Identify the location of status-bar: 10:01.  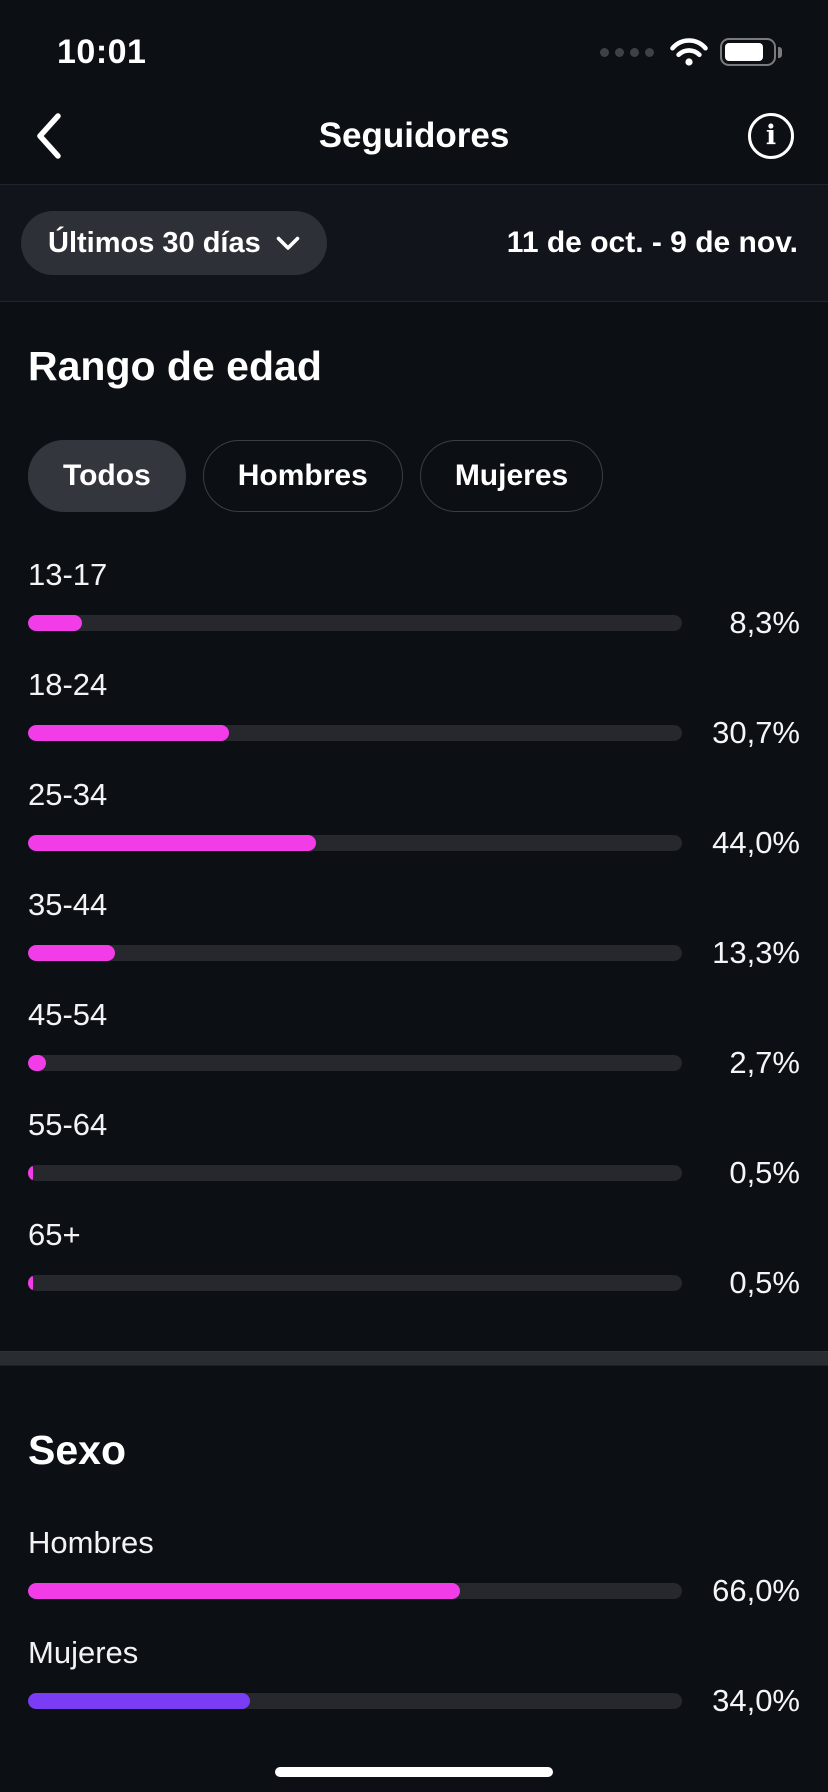
(414, 44).